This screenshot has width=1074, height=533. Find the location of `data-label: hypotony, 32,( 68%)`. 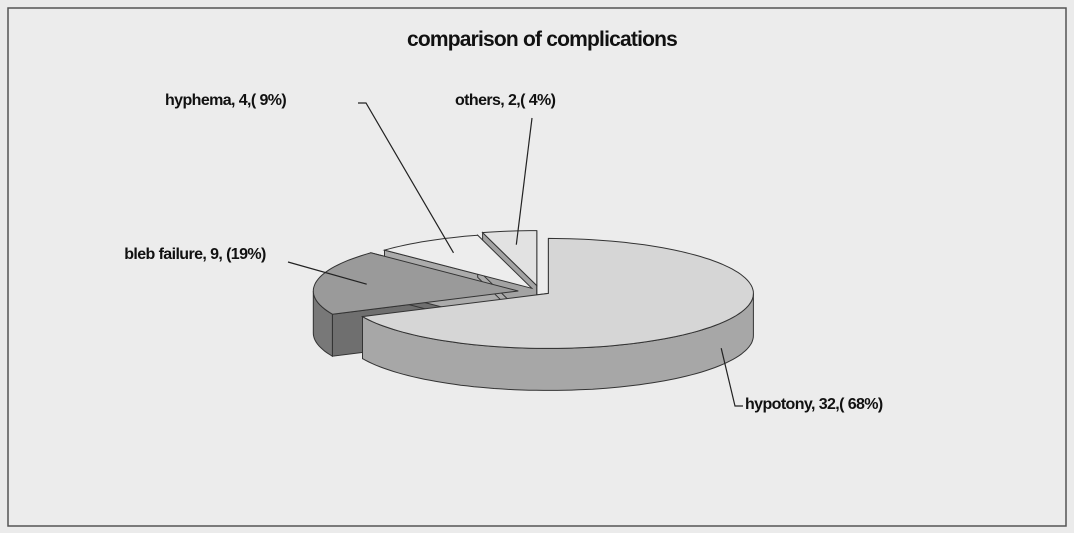

data-label: hypotony, 32,( 68%) is located at coordinates (814, 404).